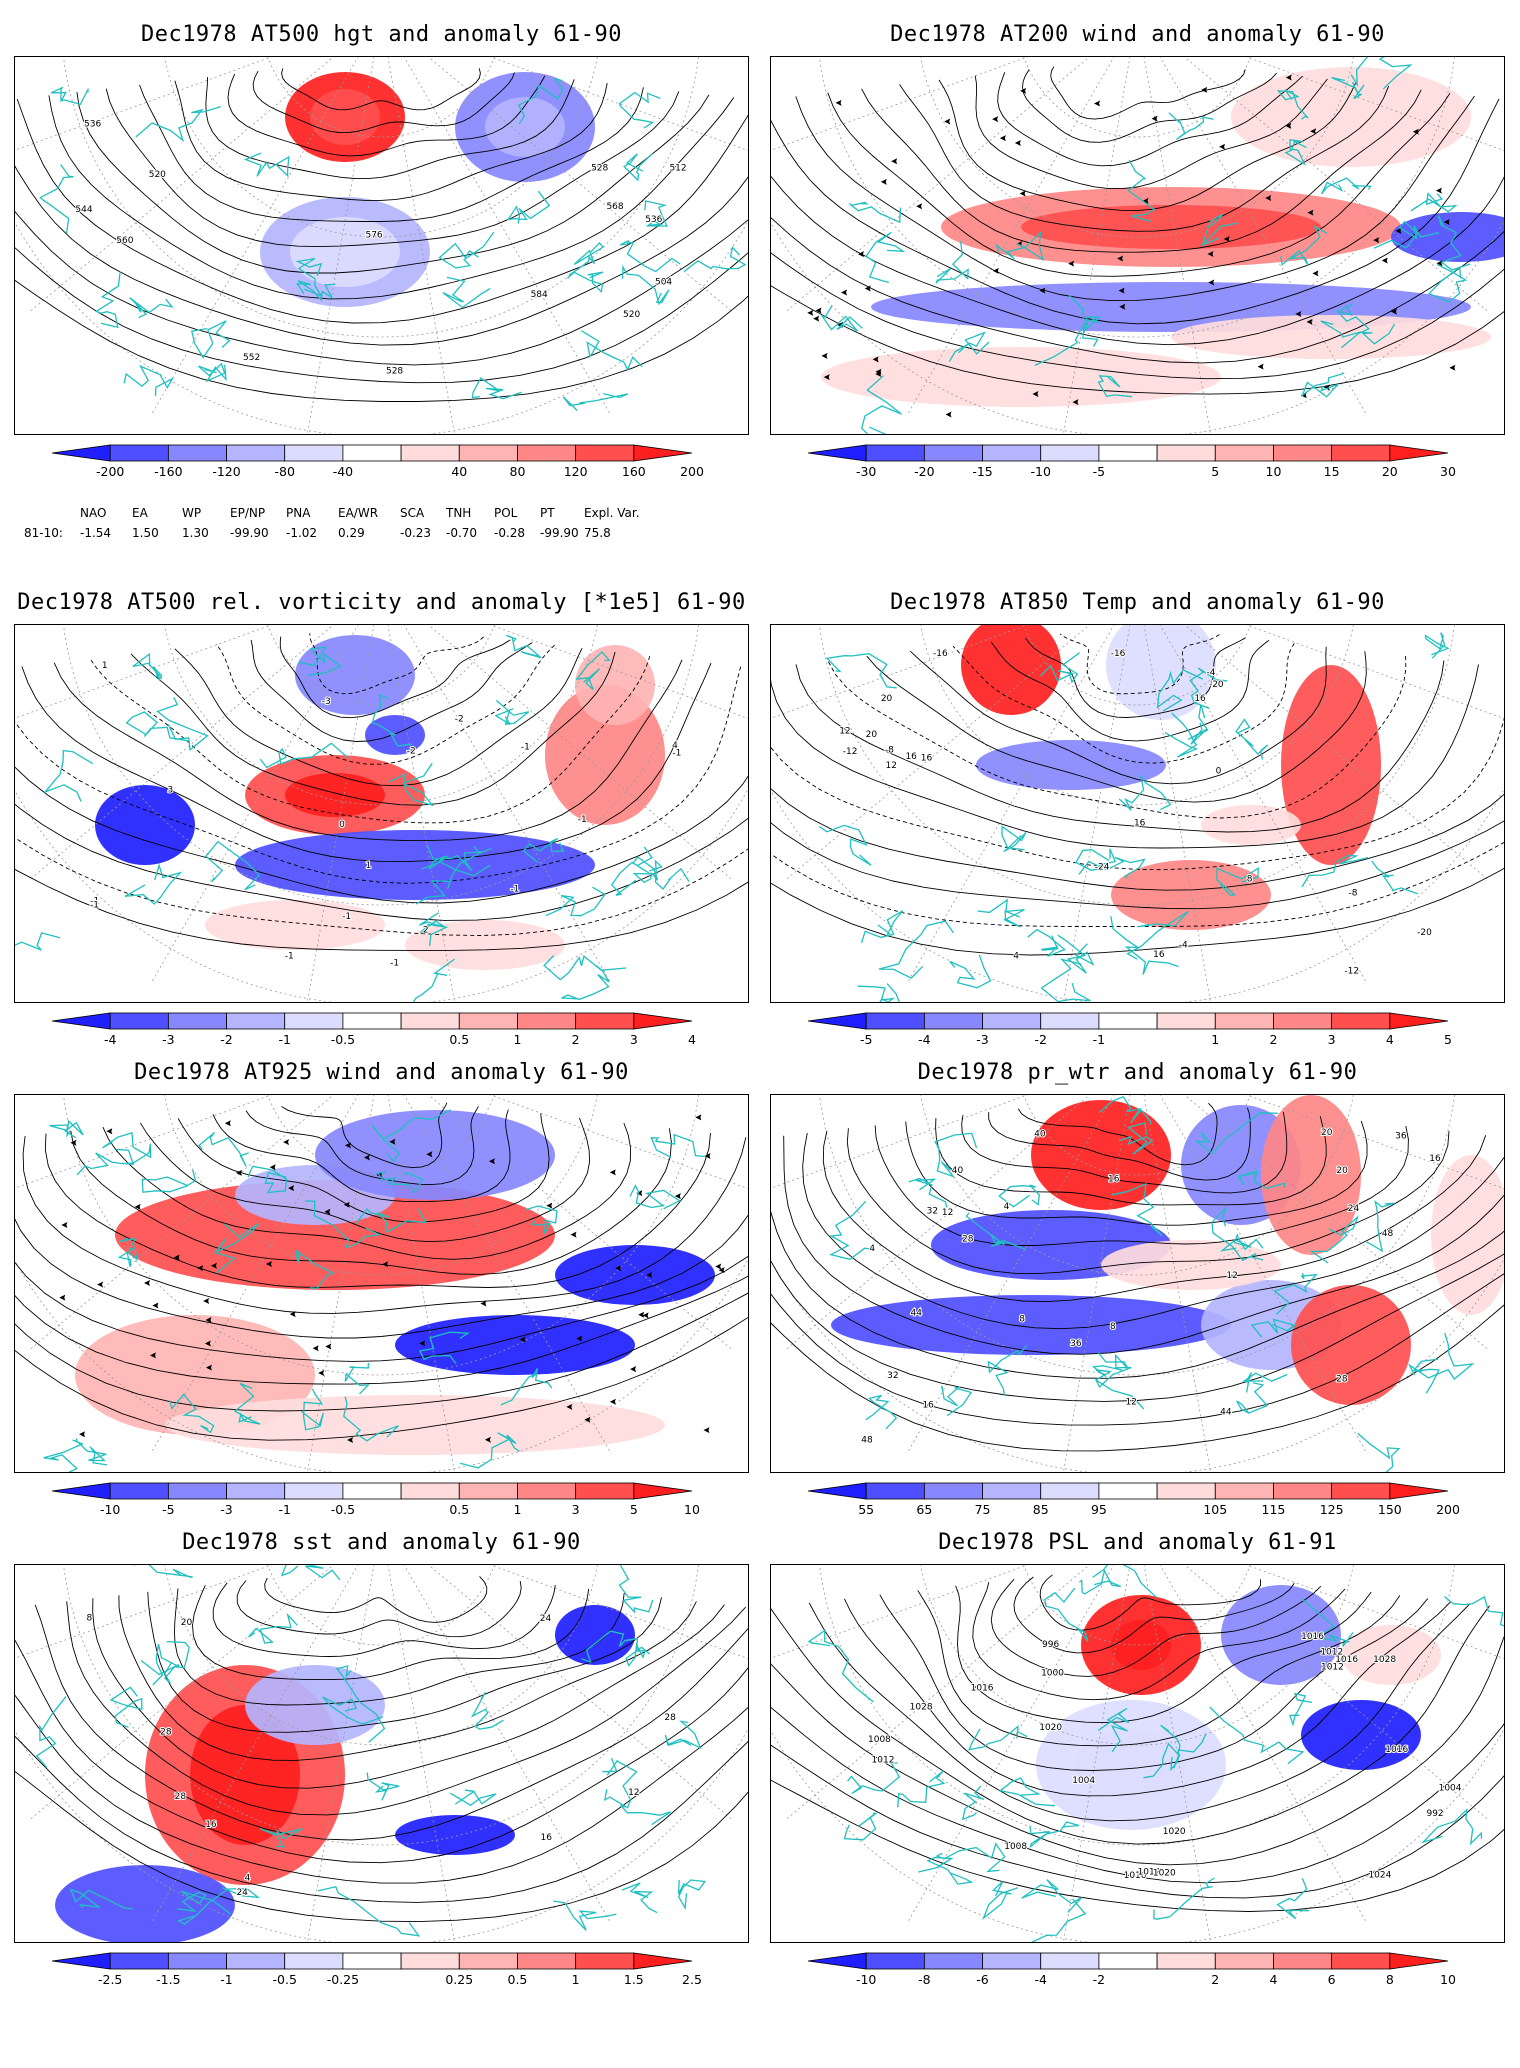  I want to click on contour-label: 536, so click(653, 220).